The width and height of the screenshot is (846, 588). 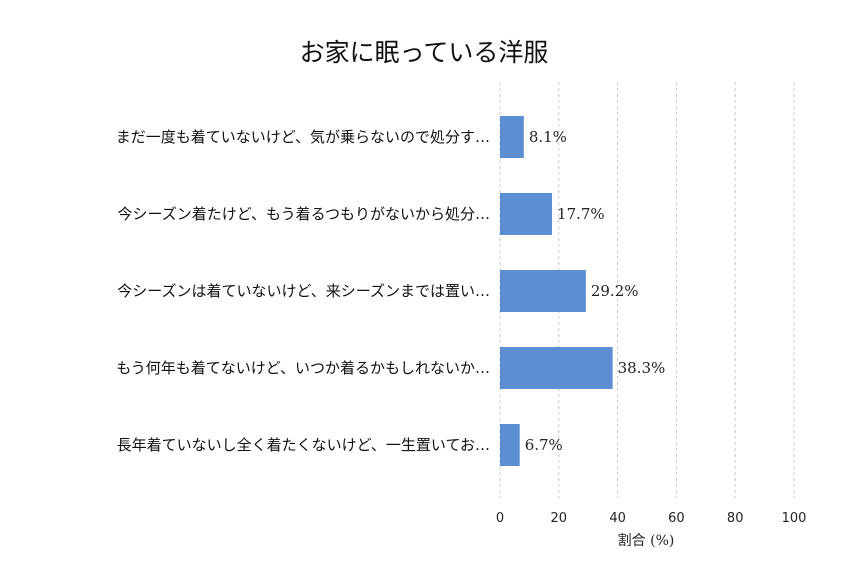 I want to click on chart-title: お家に眠っている洋服, so click(x=424, y=52).